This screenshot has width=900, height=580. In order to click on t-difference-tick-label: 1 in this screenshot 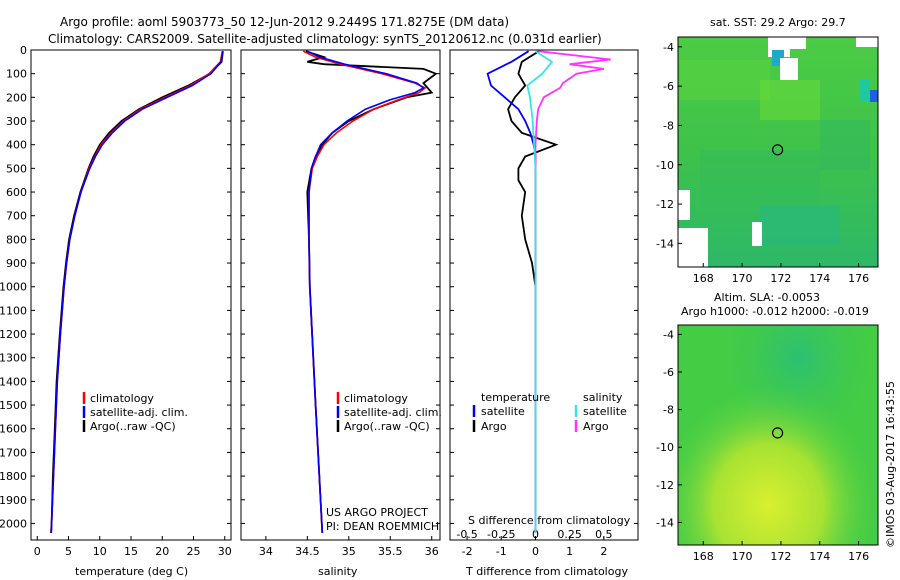, I will do `click(569, 551)`.